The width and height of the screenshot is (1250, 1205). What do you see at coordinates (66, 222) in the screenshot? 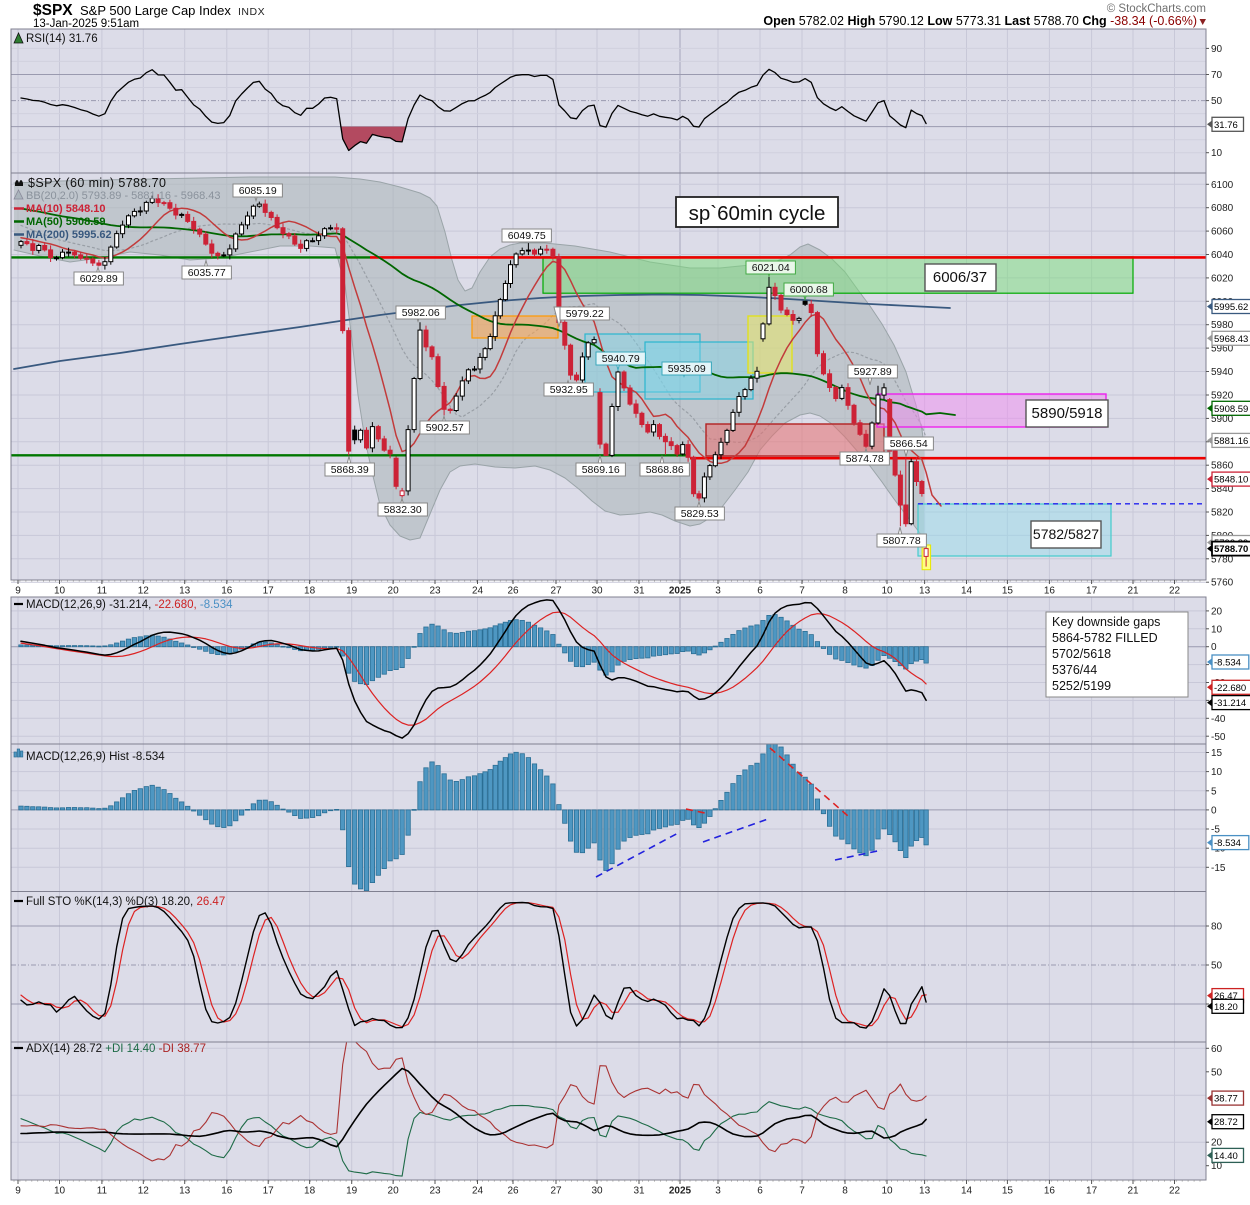
I see `svg-text: MA(50) 5908.59` at bounding box center [66, 222].